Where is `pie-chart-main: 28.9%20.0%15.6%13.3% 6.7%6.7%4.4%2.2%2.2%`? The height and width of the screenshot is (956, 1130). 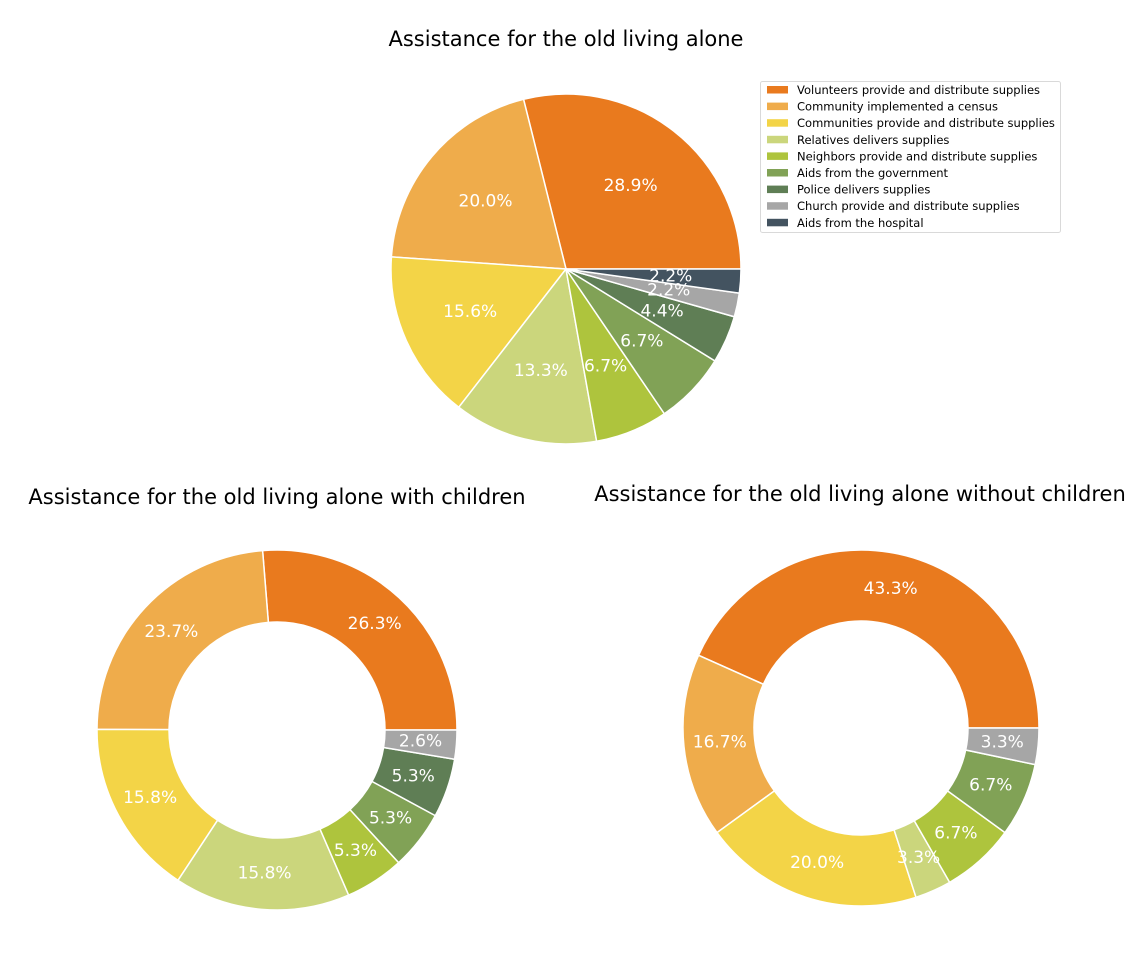 pie-chart-main: 28.9%20.0%15.6%13.3% 6.7%6.7%4.4%2.2%2.2% is located at coordinates (566, 269).